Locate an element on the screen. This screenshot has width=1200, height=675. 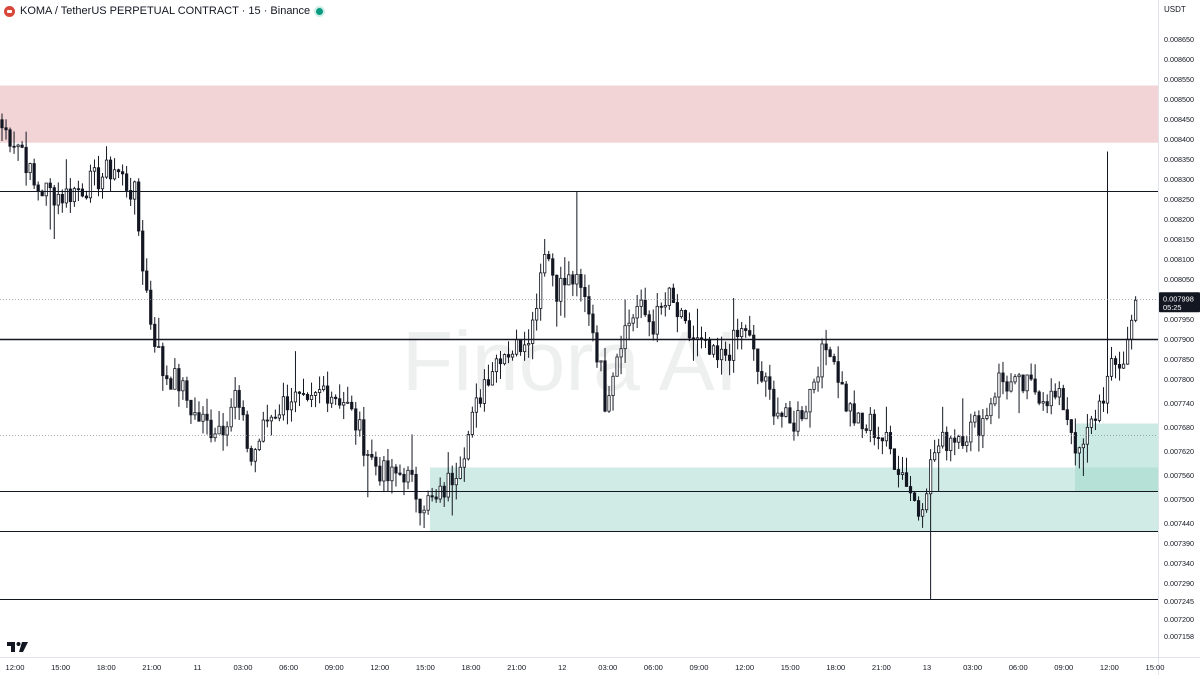
quote-currency-label: USDT is located at coordinates (1175, 9).